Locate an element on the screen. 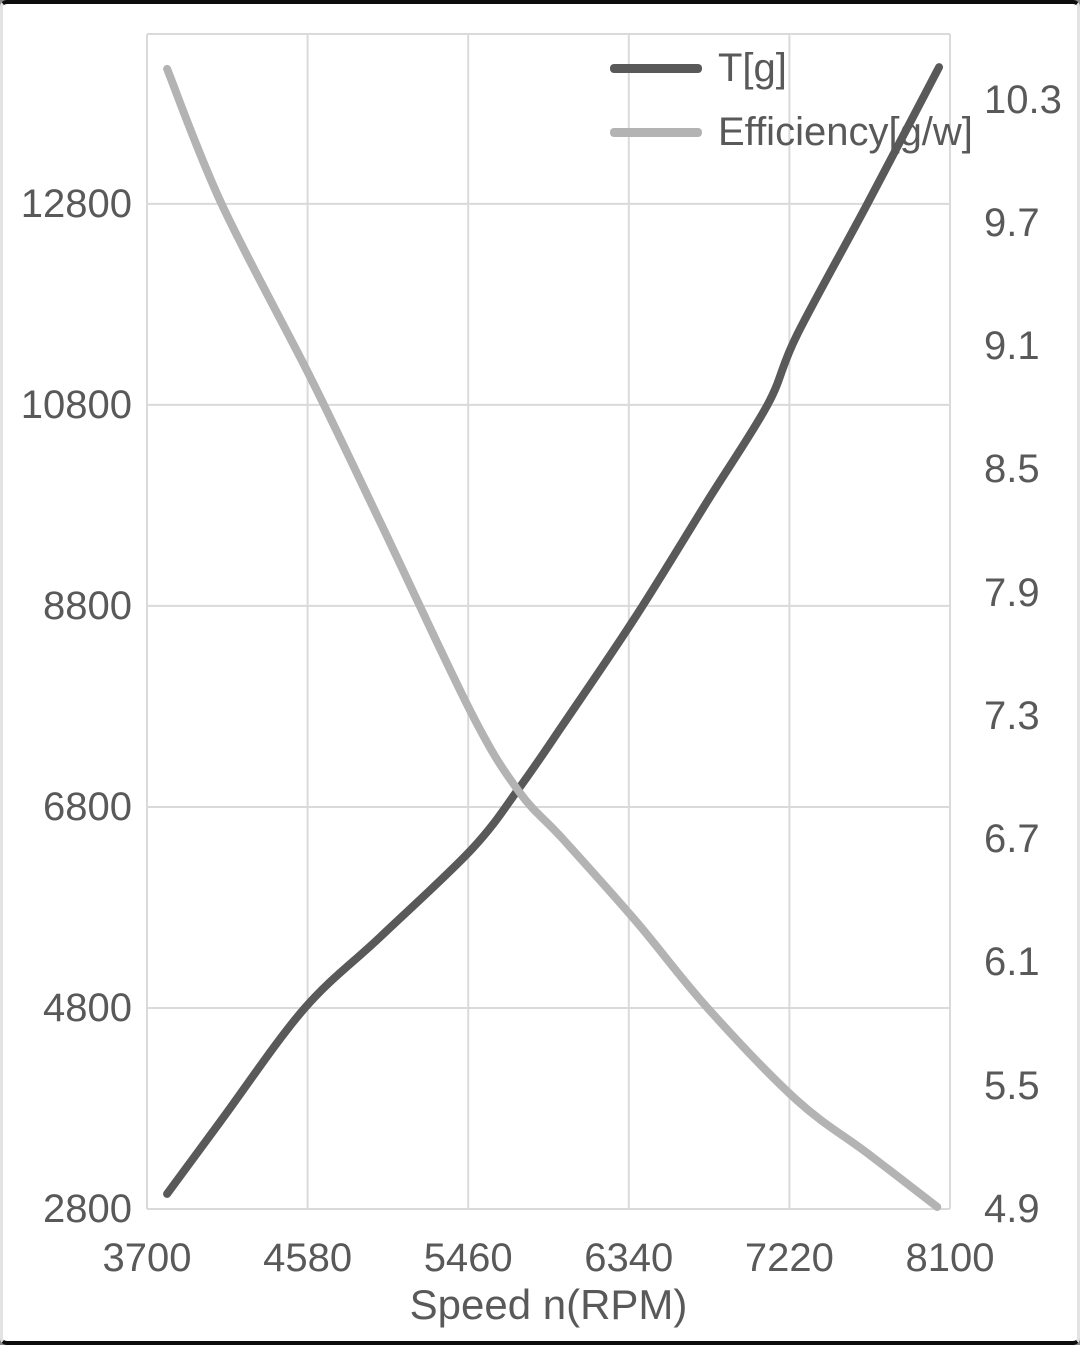  tick-label: 8100 is located at coordinates (950, 1258).